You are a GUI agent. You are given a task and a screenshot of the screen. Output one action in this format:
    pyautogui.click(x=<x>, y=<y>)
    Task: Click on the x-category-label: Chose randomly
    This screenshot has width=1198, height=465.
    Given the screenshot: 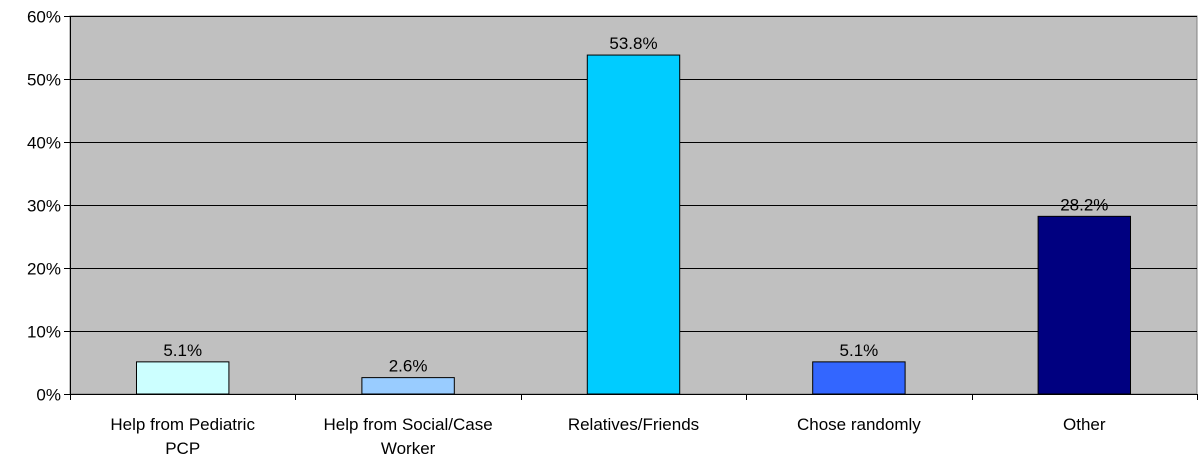 What is the action you would take?
    pyautogui.click(x=859, y=424)
    